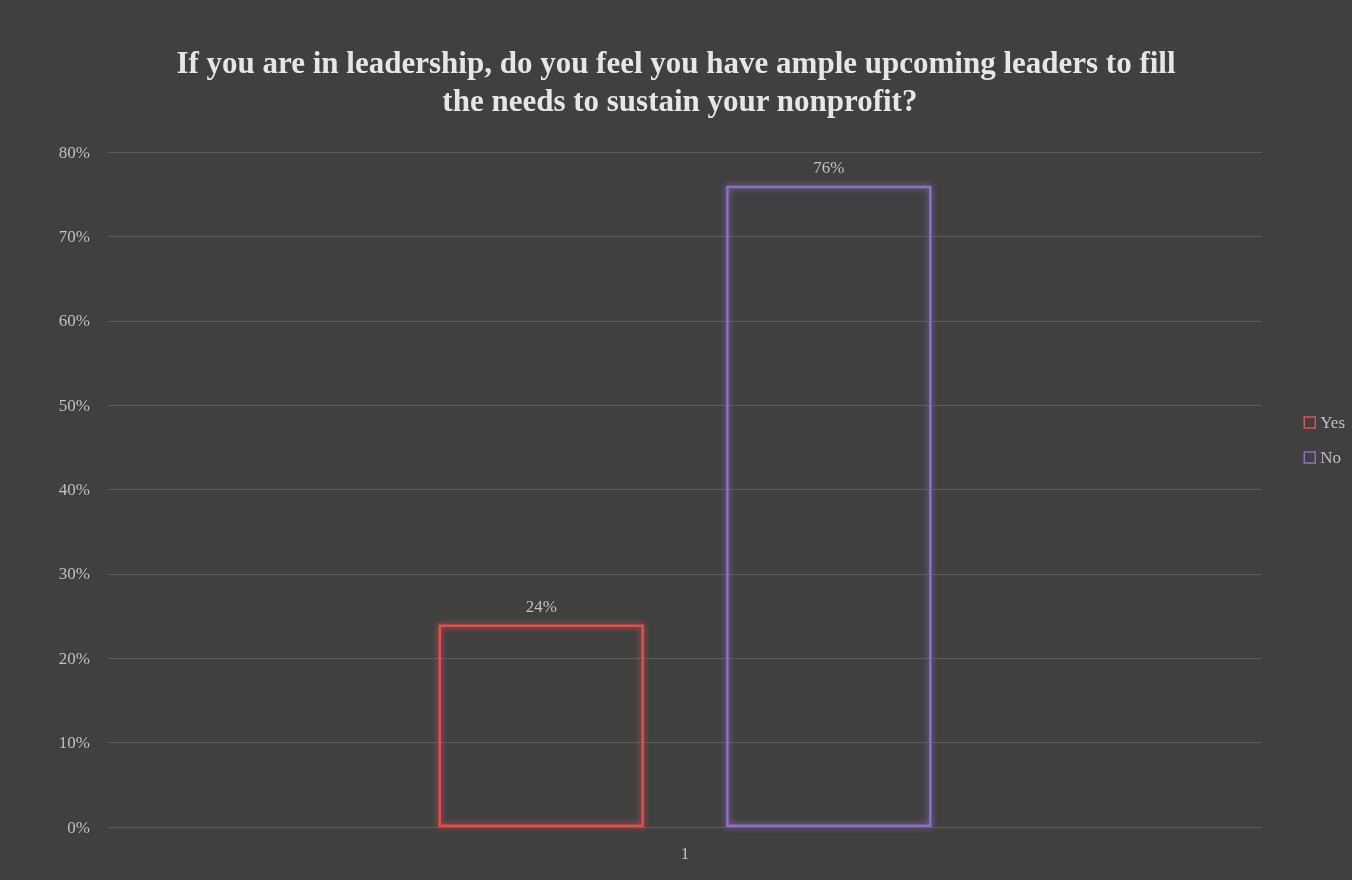 The width and height of the screenshot is (1352, 880). I want to click on y-tick-label: 10%, so click(74, 743).